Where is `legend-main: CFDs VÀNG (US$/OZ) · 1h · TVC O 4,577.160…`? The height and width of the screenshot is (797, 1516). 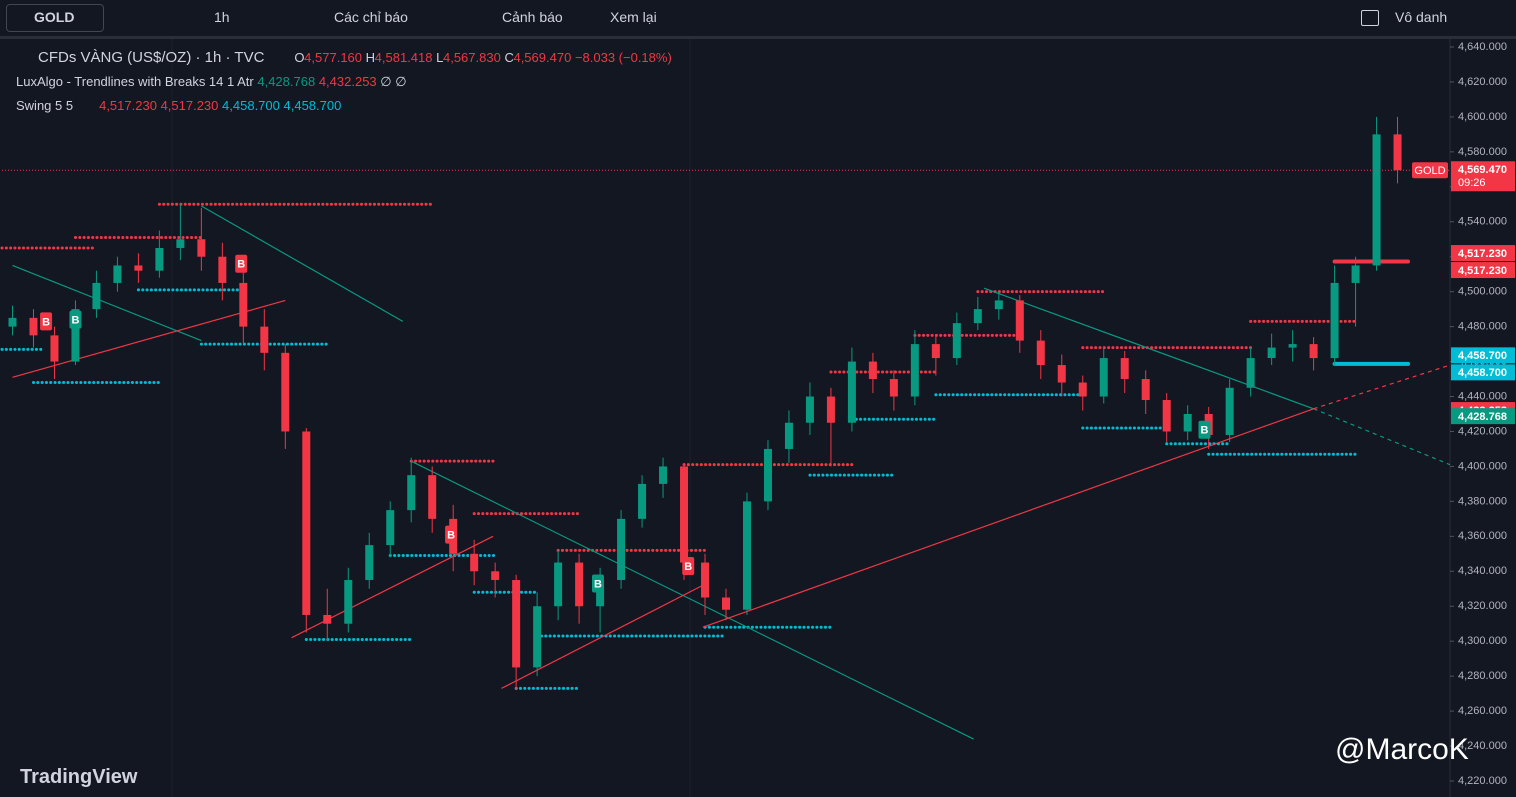 legend-main: CFDs VÀNG (US$/OZ) · 1h · TVC O 4,577.160… is located at coordinates (344, 58).